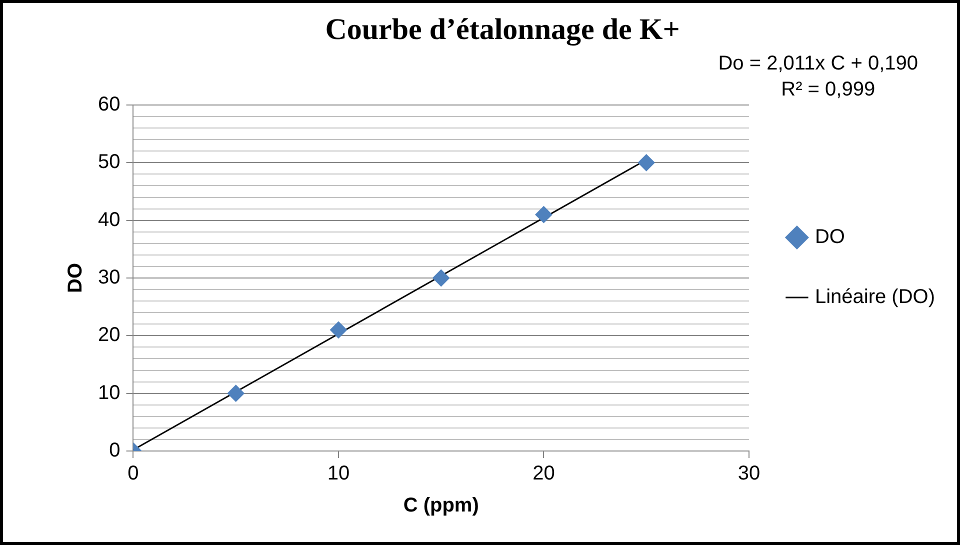  Describe the element at coordinates (109, 105) in the screenshot. I see `y-tick-label: 60` at that location.